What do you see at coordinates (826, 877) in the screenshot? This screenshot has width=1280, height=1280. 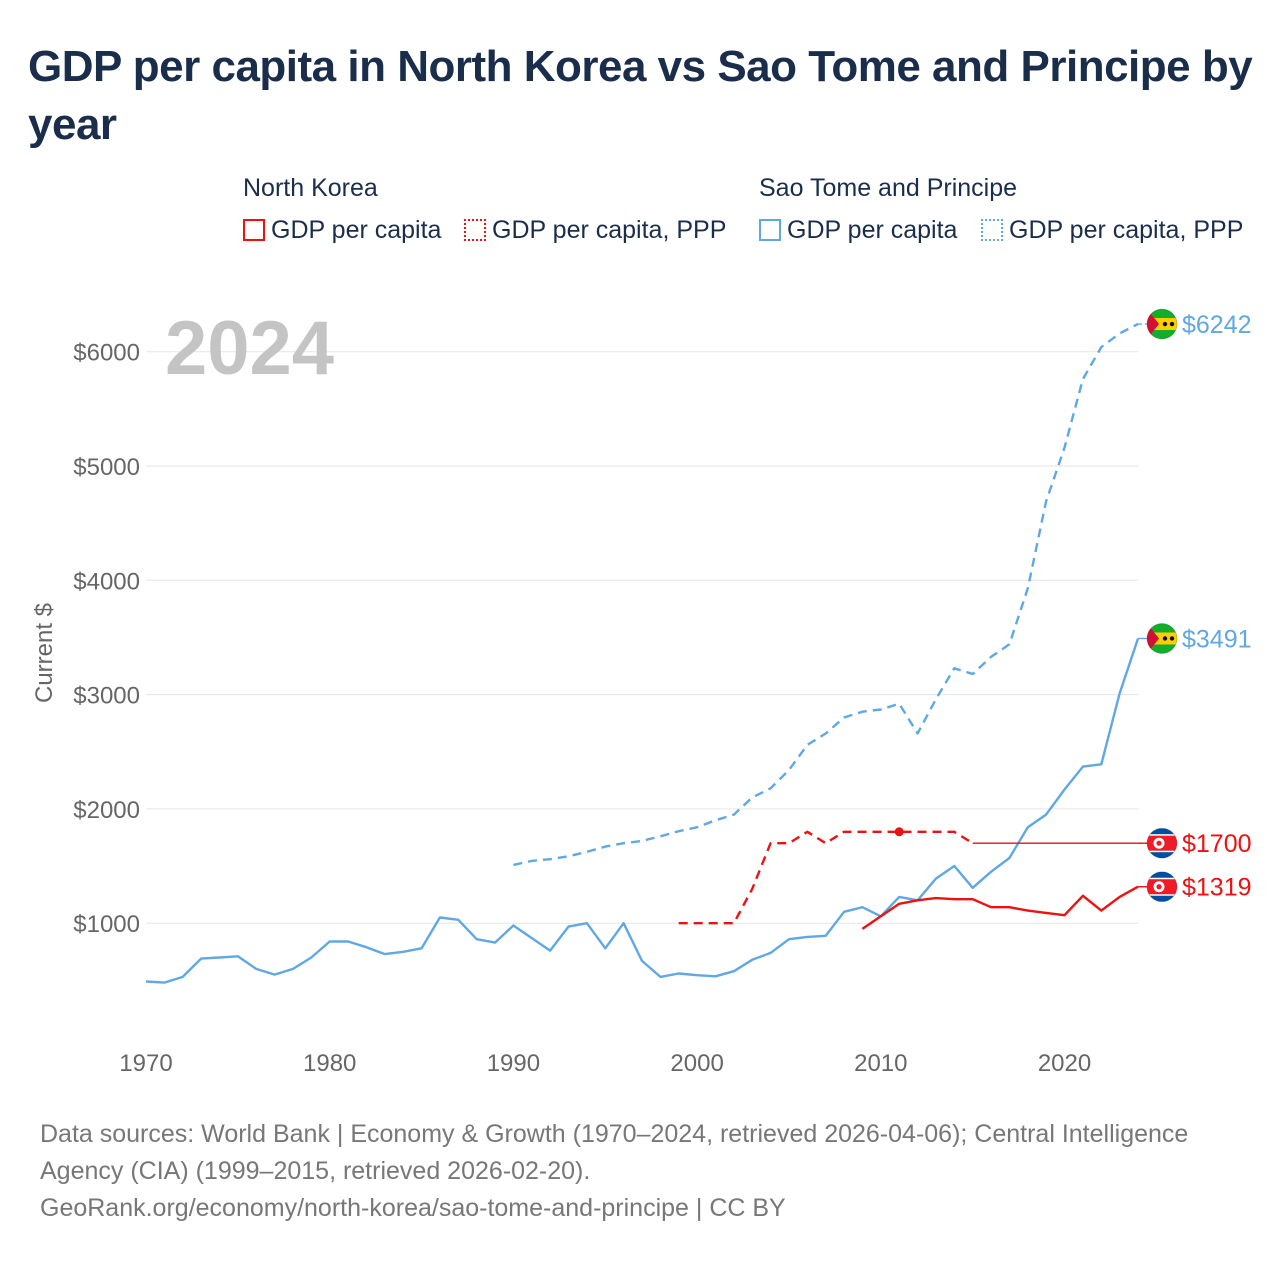 I see `series-line-north_korea-ppp` at bounding box center [826, 877].